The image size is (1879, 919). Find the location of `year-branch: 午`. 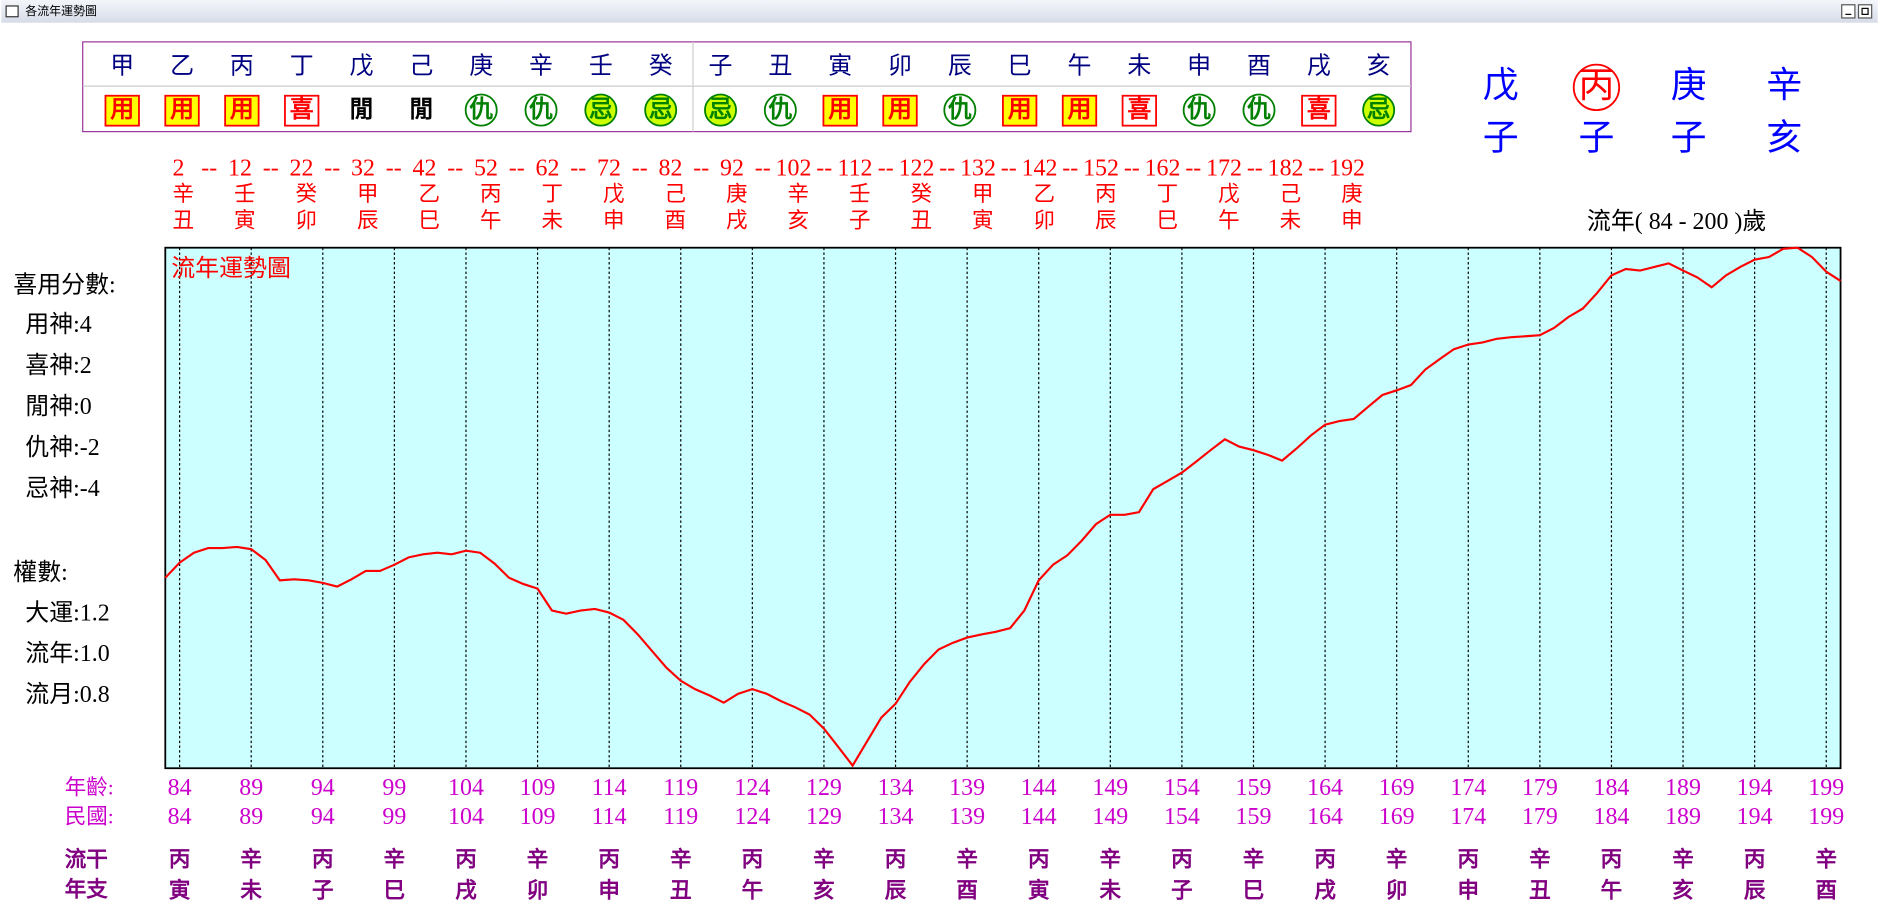

year-branch: 午 is located at coordinates (753, 890).